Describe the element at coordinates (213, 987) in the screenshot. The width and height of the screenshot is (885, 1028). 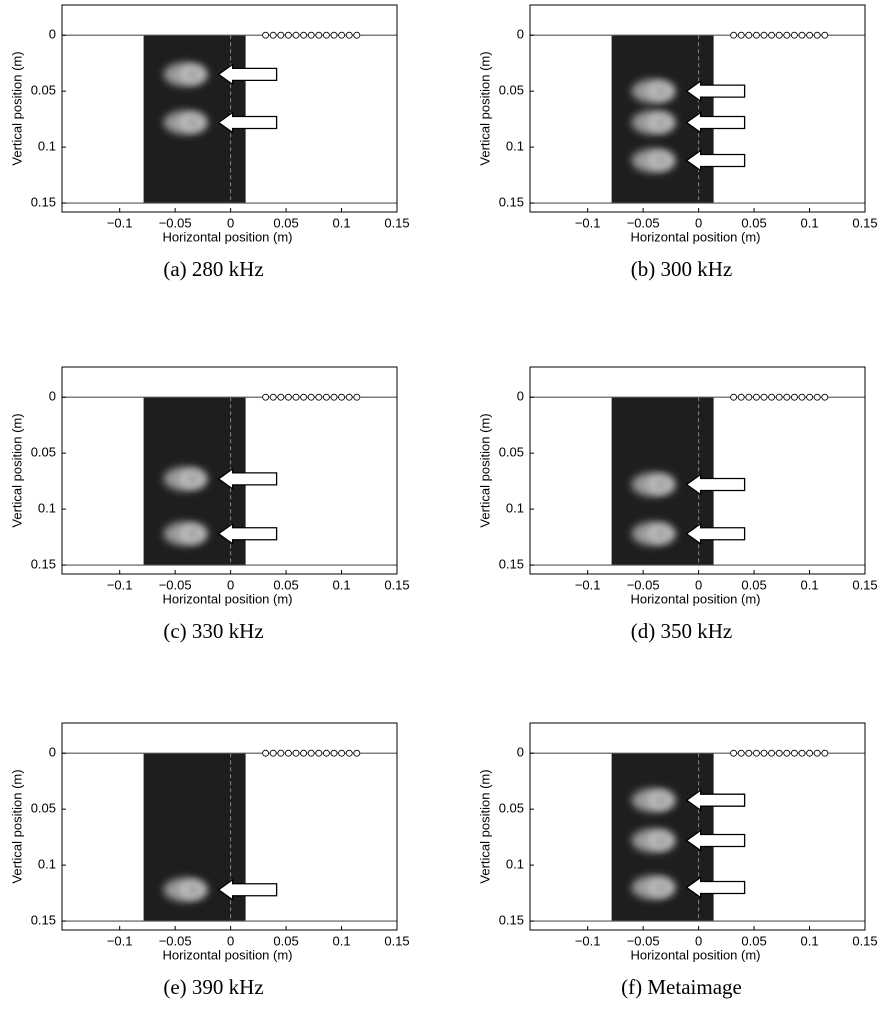
I see `caption: (e) 390 kHz` at that location.